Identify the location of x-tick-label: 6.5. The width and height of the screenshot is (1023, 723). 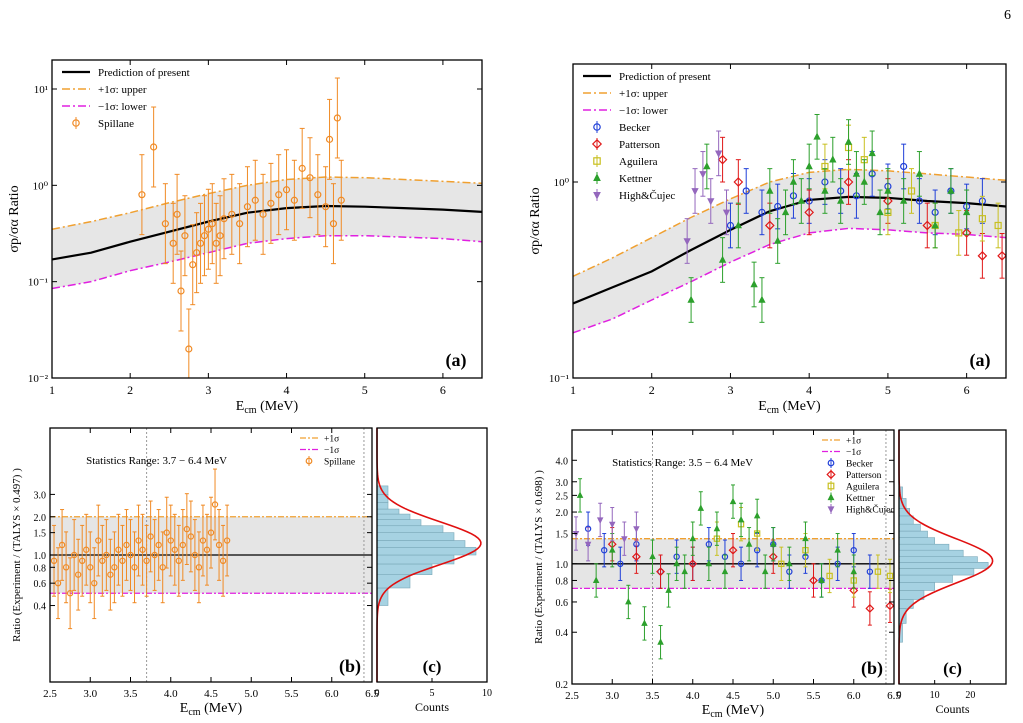
(372, 694).